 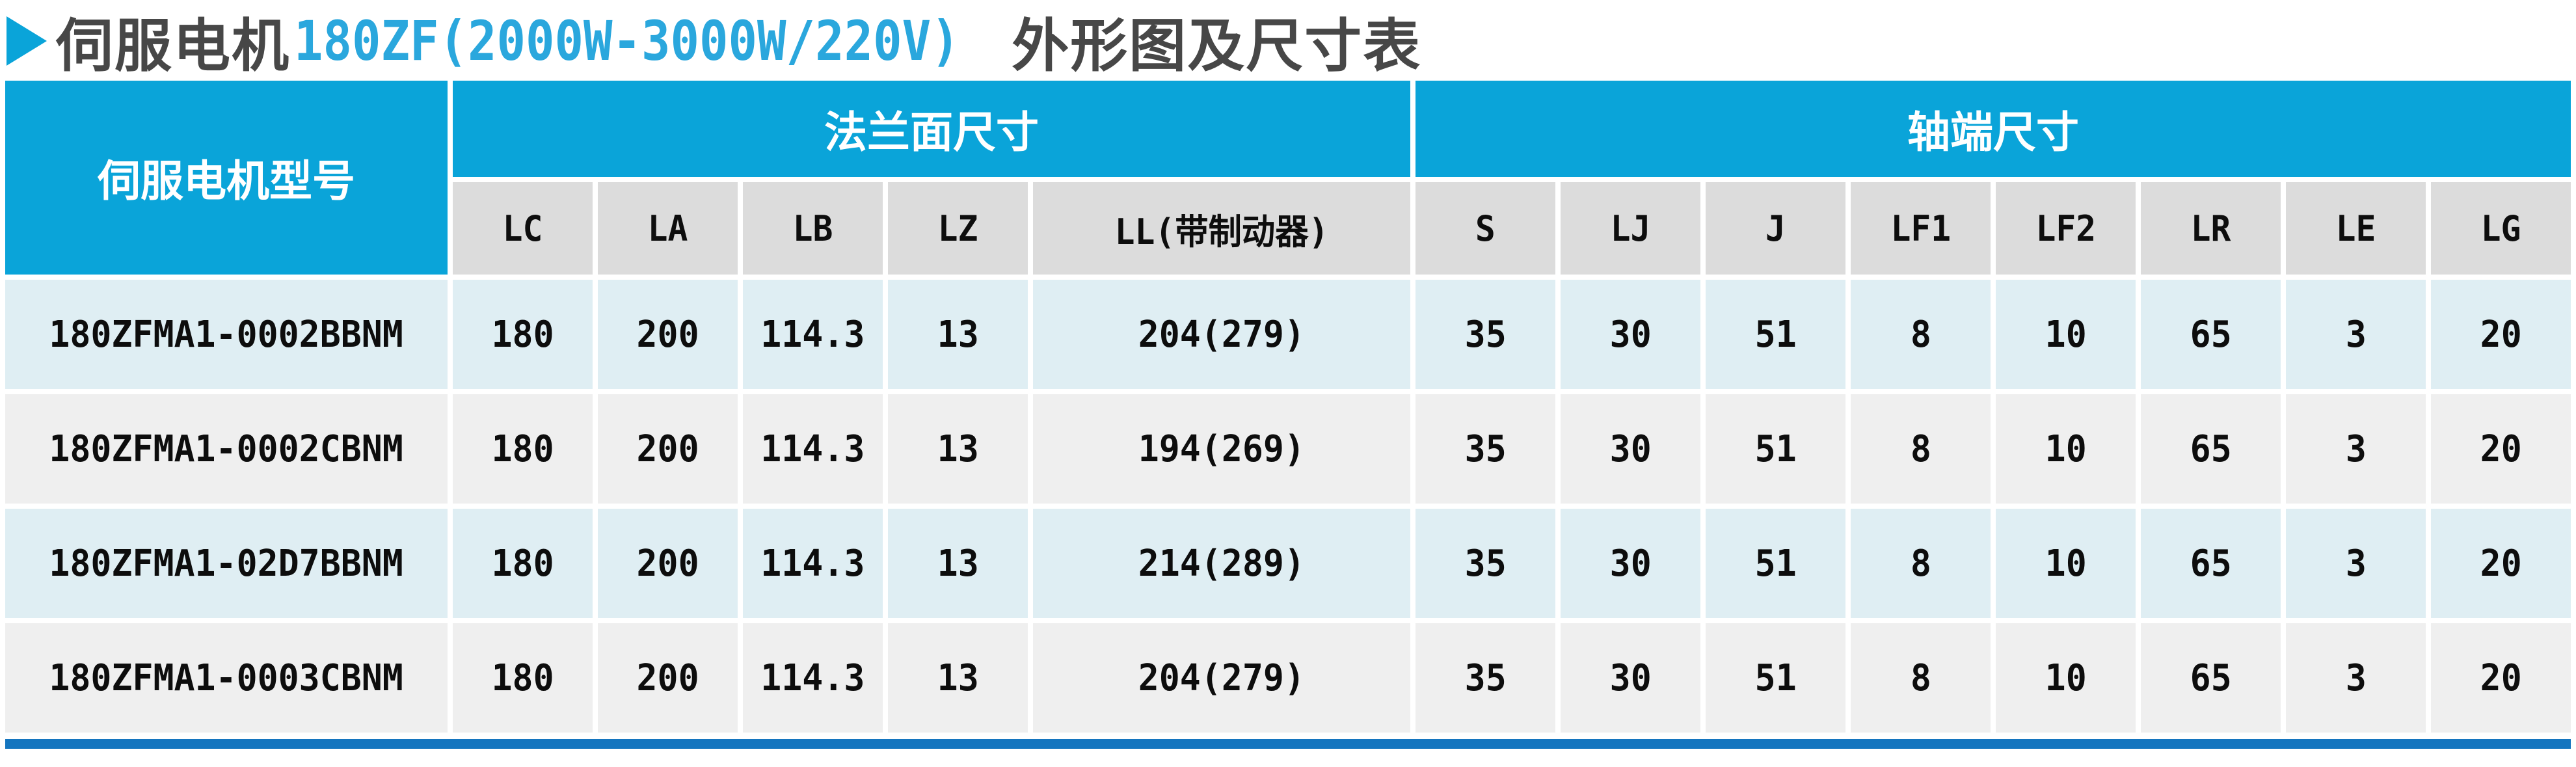 I want to click on table-row-4-j: 51, so click(x=1775, y=678).